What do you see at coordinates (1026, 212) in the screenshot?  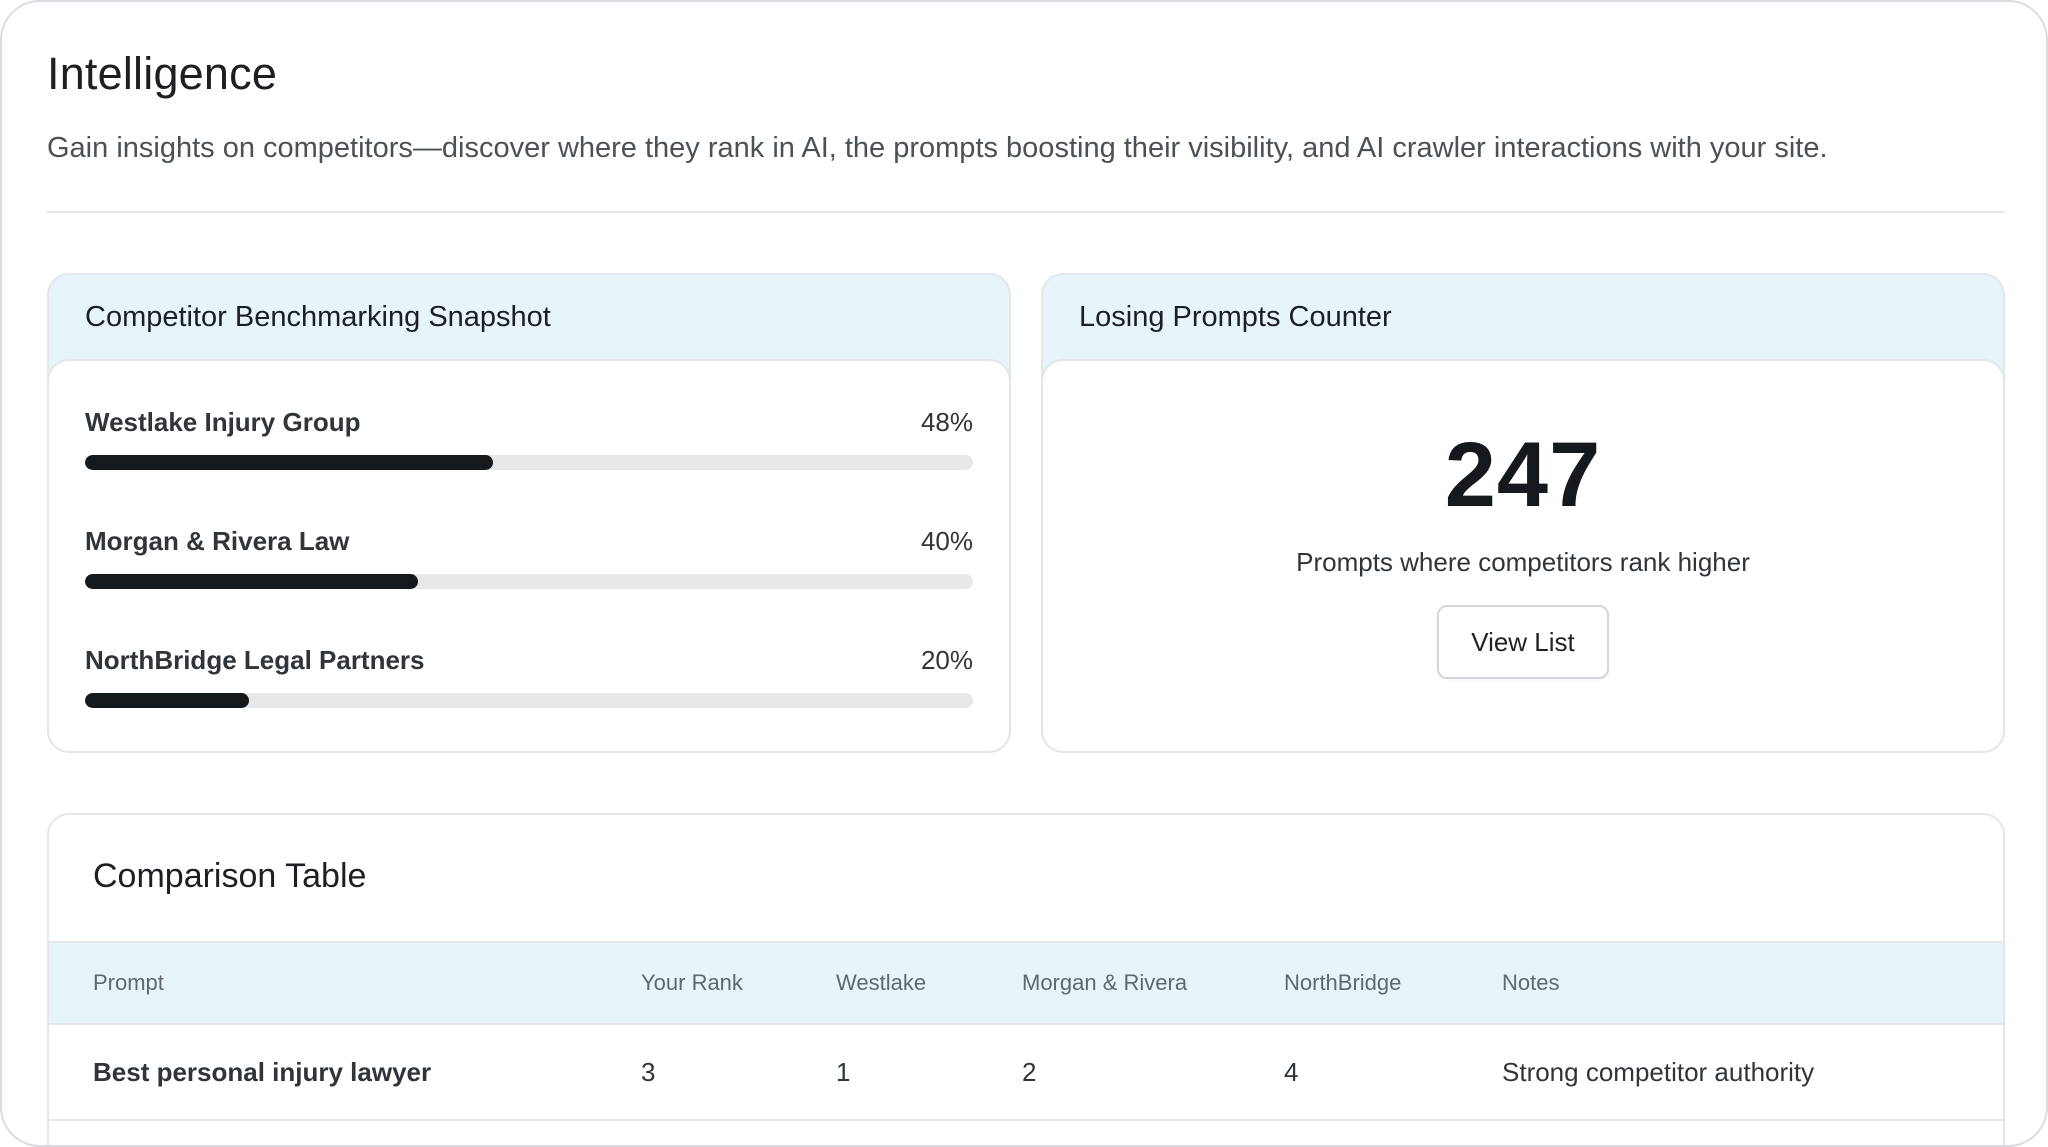 I see `header-divider` at bounding box center [1026, 212].